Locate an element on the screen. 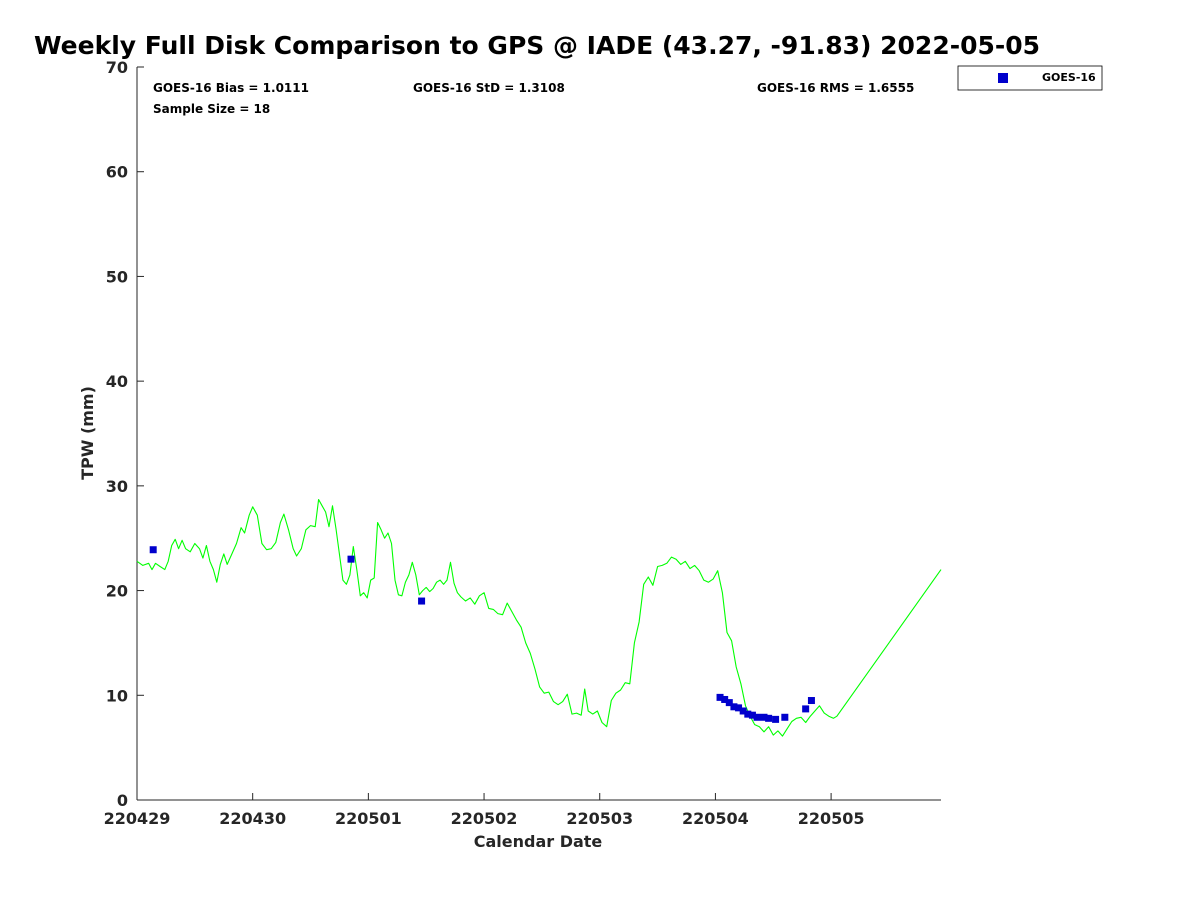 The width and height of the screenshot is (1200, 900). y-tick-label: 30 is located at coordinates (117, 486).